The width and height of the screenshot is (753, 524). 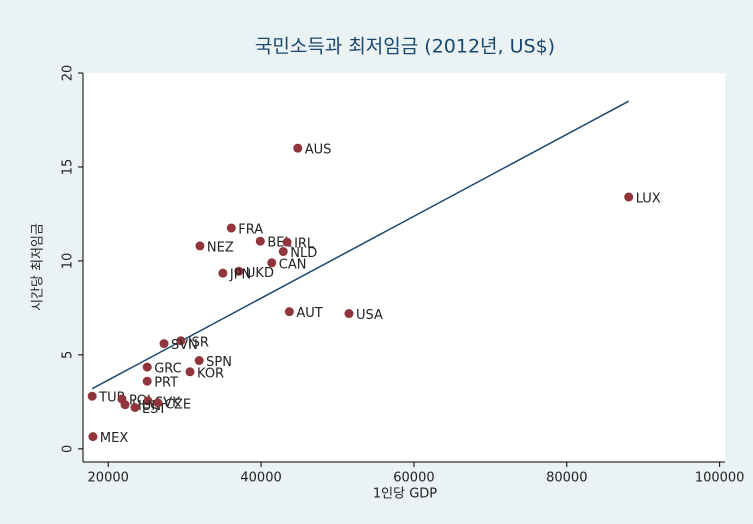 What do you see at coordinates (198, 342) in the screenshot?
I see `point-label: ISR` at bounding box center [198, 342].